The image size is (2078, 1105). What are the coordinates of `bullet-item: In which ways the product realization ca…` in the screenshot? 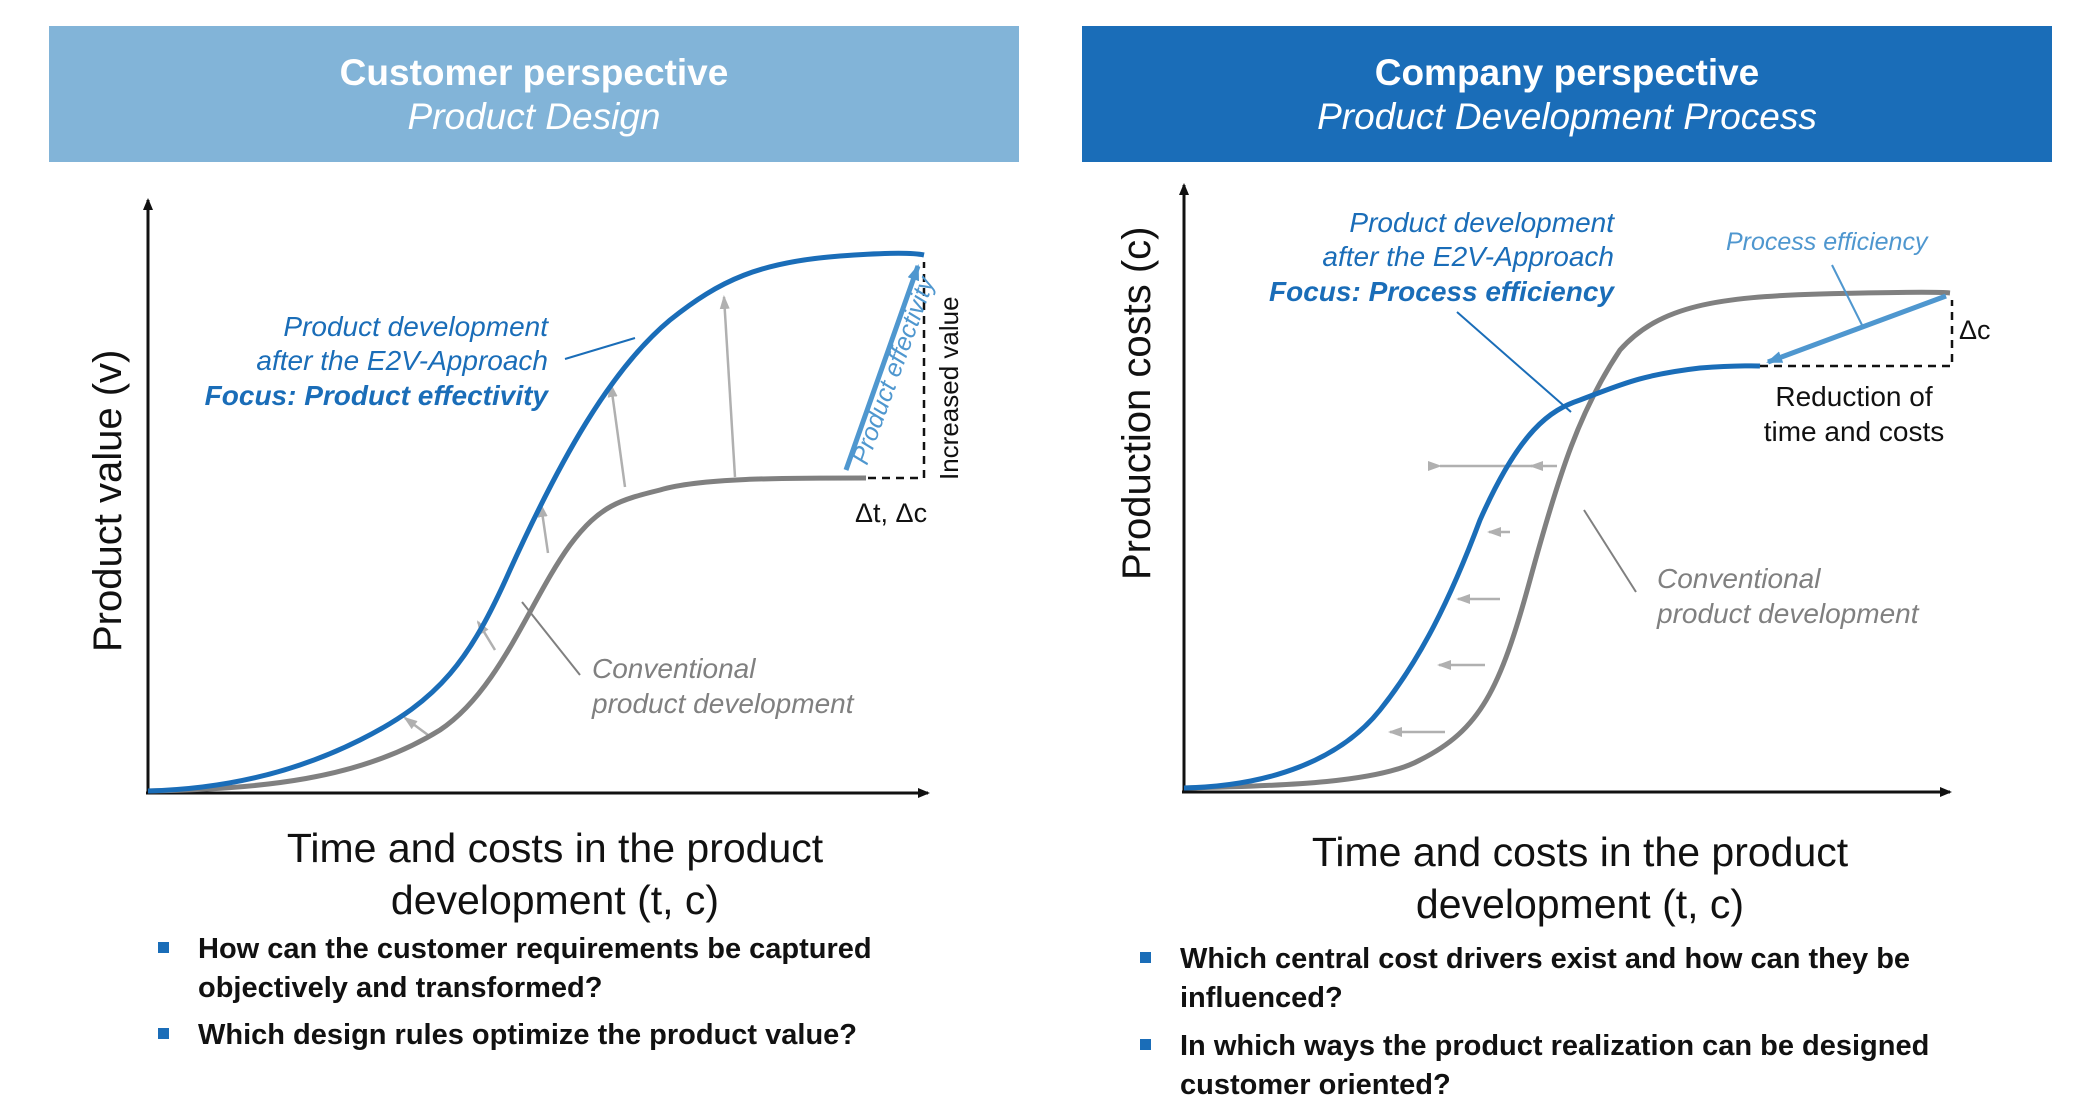 It's located at (1575, 1066).